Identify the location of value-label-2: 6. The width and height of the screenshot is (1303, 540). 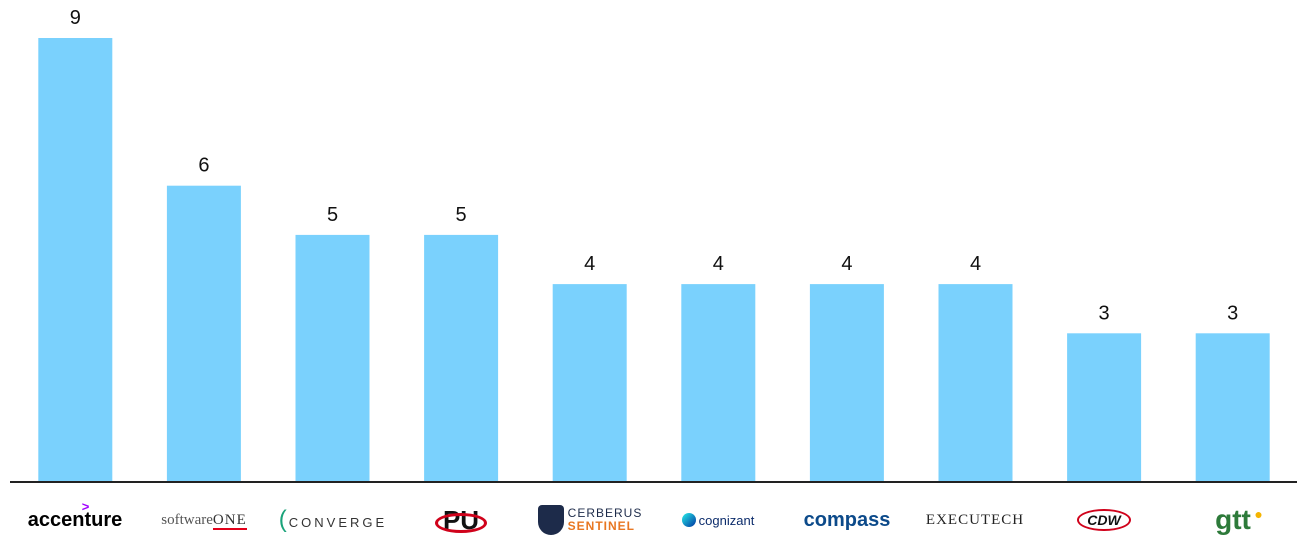
(203, 166).